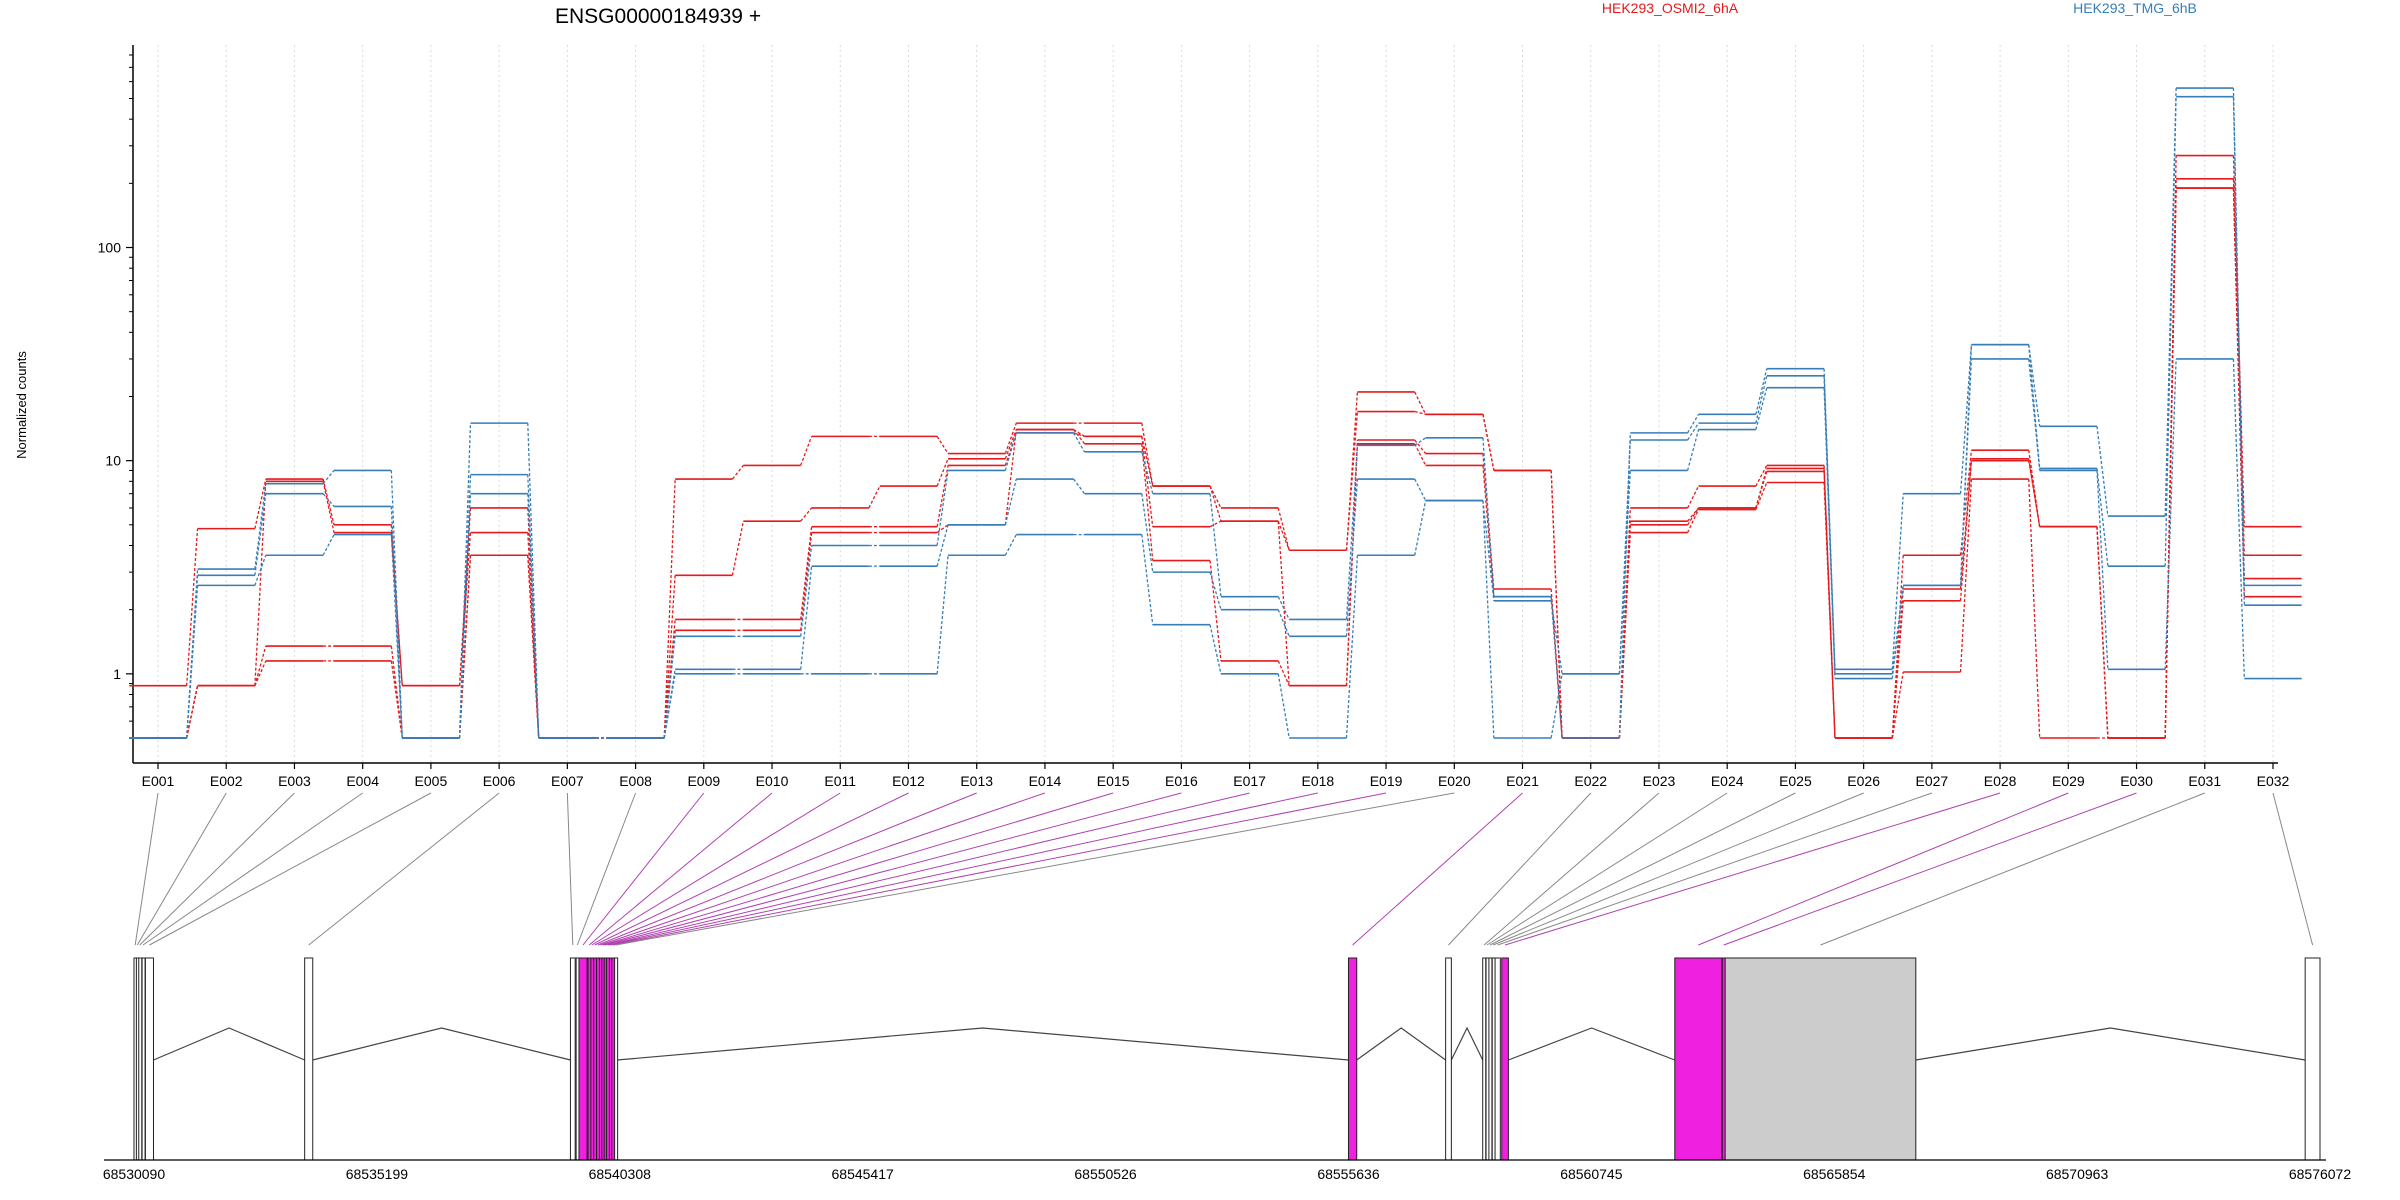 Image resolution: width=2400 pixels, height=1200 pixels. I want to click on exon-bin-E009, so click(583, 1059).